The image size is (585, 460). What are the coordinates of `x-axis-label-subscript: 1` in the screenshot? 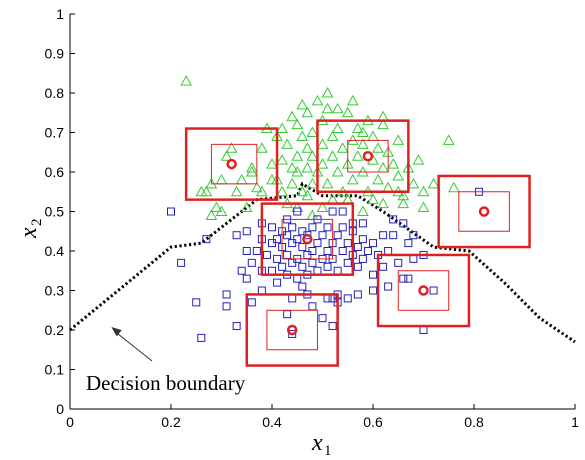 It's located at (328, 451).